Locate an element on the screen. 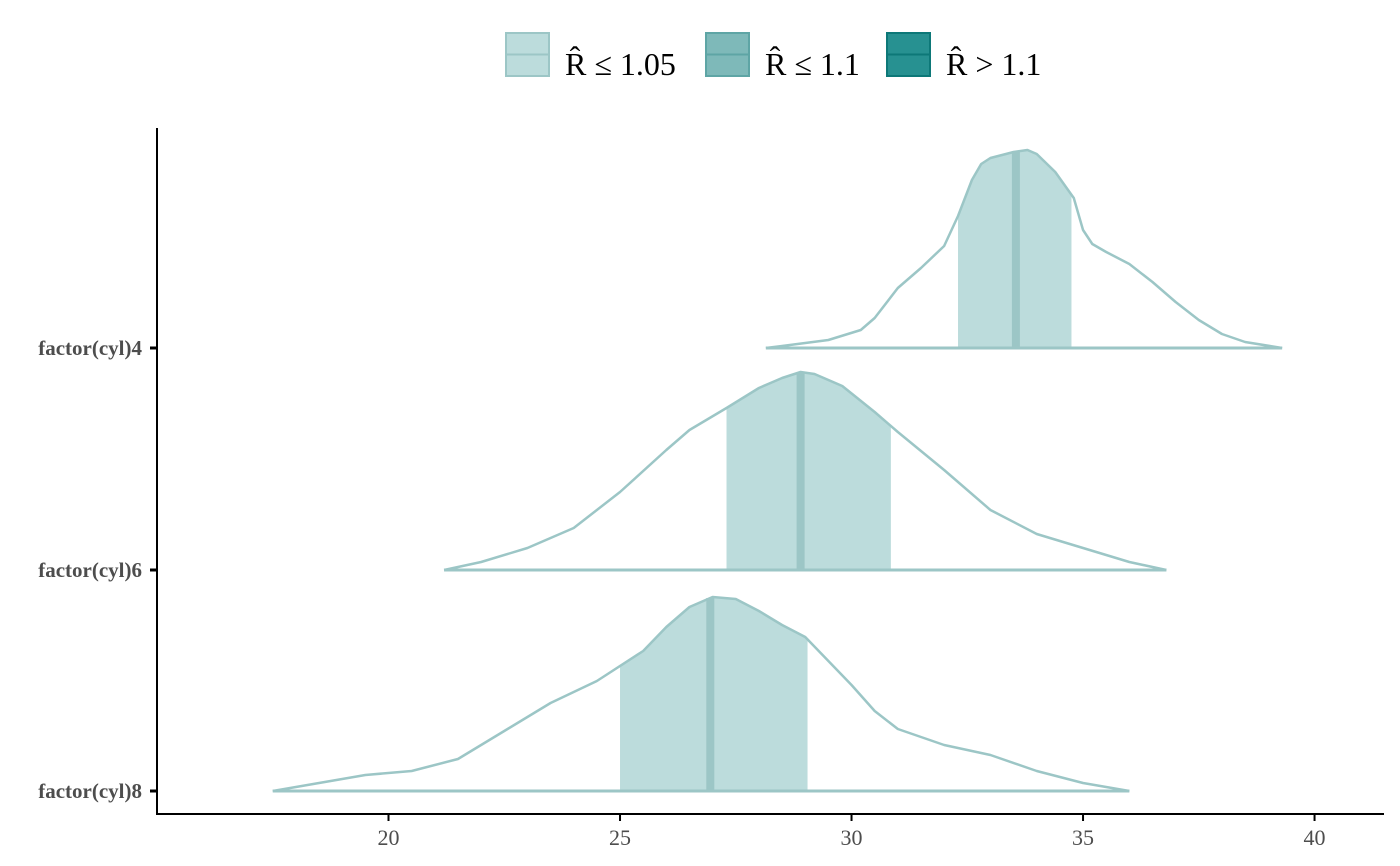 Image resolution: width=1400 pixels, height=866 pixels. legend-label-rhat-gt-11: R̂ > 1.1 is located at coordinates (993, 64).